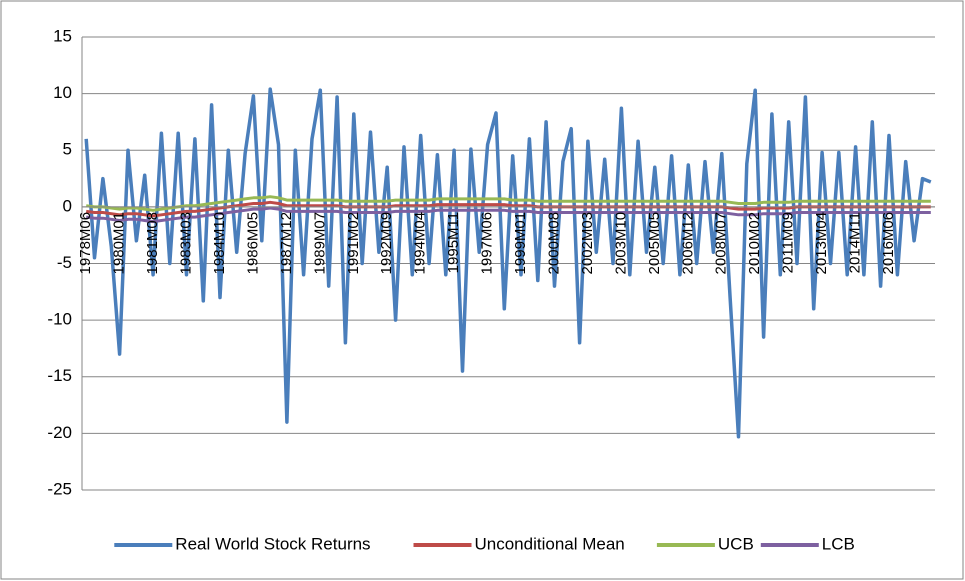  Describe the element at coordinates (855, 242) in the screenshot. I see `x-tick-label: 2014M11` at that location.